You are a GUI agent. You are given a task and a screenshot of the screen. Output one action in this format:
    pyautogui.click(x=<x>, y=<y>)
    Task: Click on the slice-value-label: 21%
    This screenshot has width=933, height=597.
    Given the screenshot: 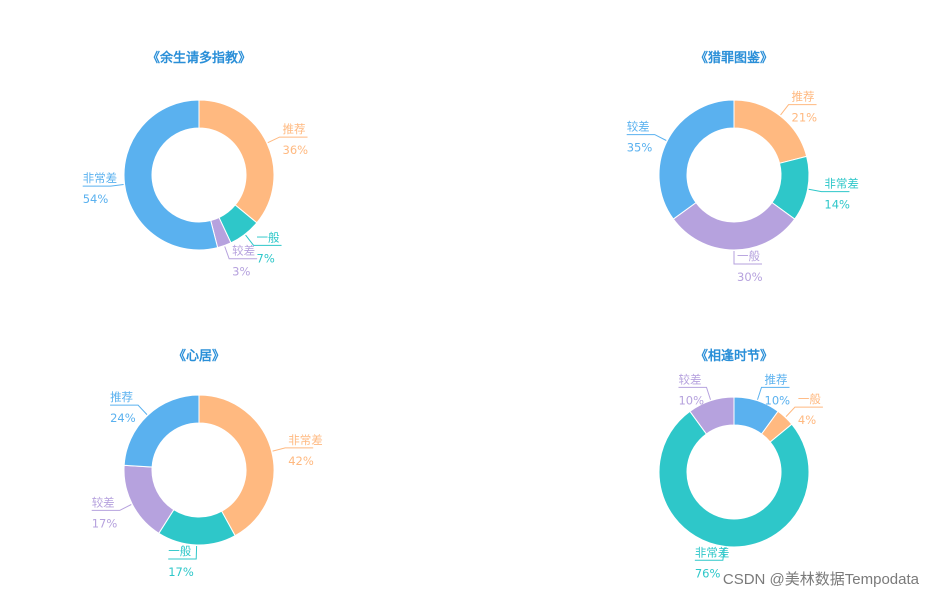 What is the action you would take?
    pyautogui.click(x=805, y=118)
    